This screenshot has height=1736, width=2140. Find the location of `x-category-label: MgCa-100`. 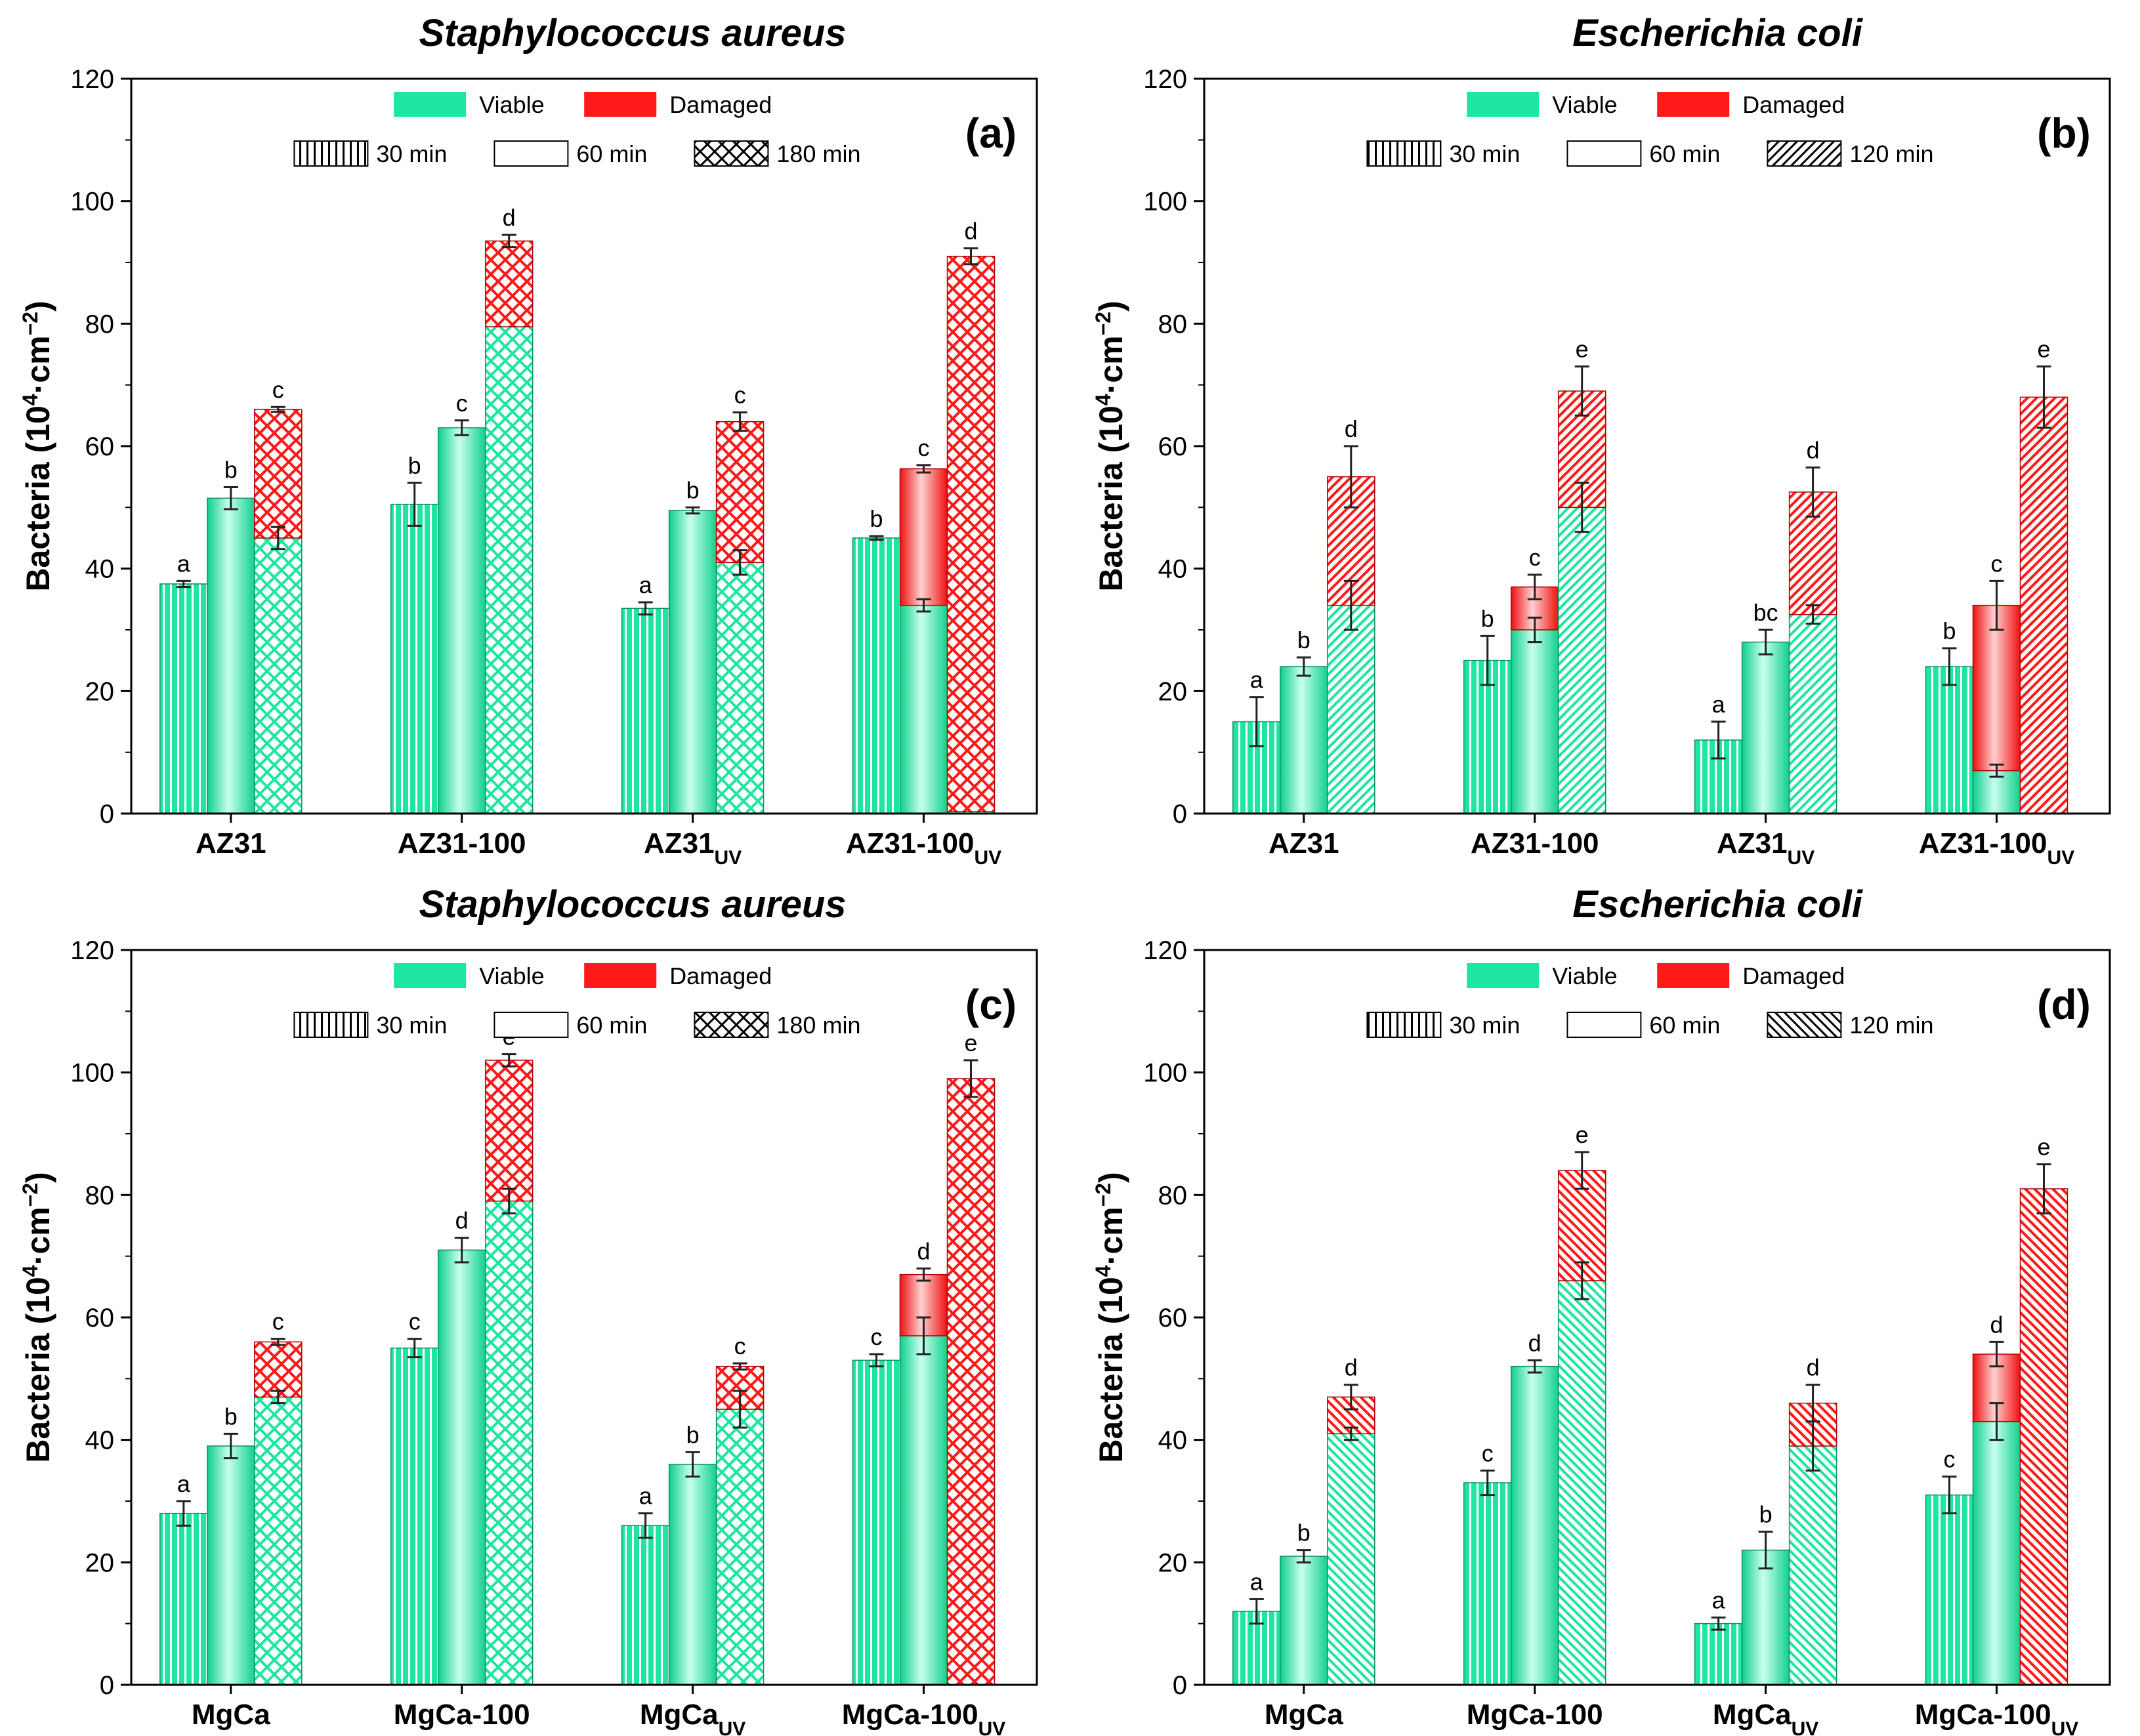

x-category-label: MgCa-100 is located at coordinates (1535, 1715).